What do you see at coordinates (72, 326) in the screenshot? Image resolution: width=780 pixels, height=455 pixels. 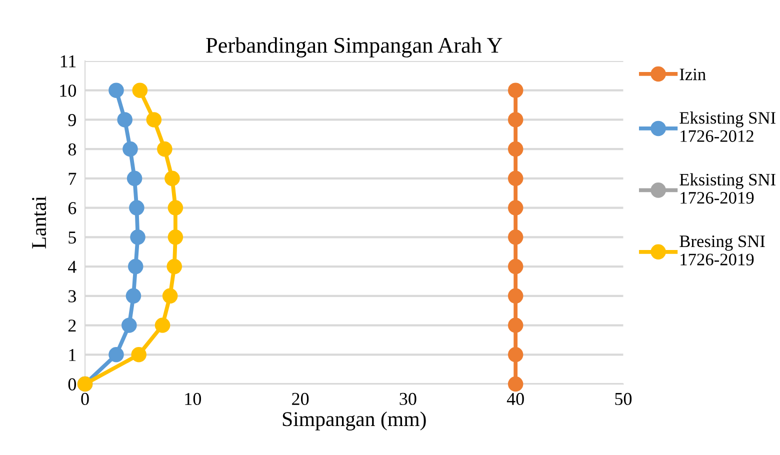 I see `y-tick-label: 2` at bounding box center [72, 326].